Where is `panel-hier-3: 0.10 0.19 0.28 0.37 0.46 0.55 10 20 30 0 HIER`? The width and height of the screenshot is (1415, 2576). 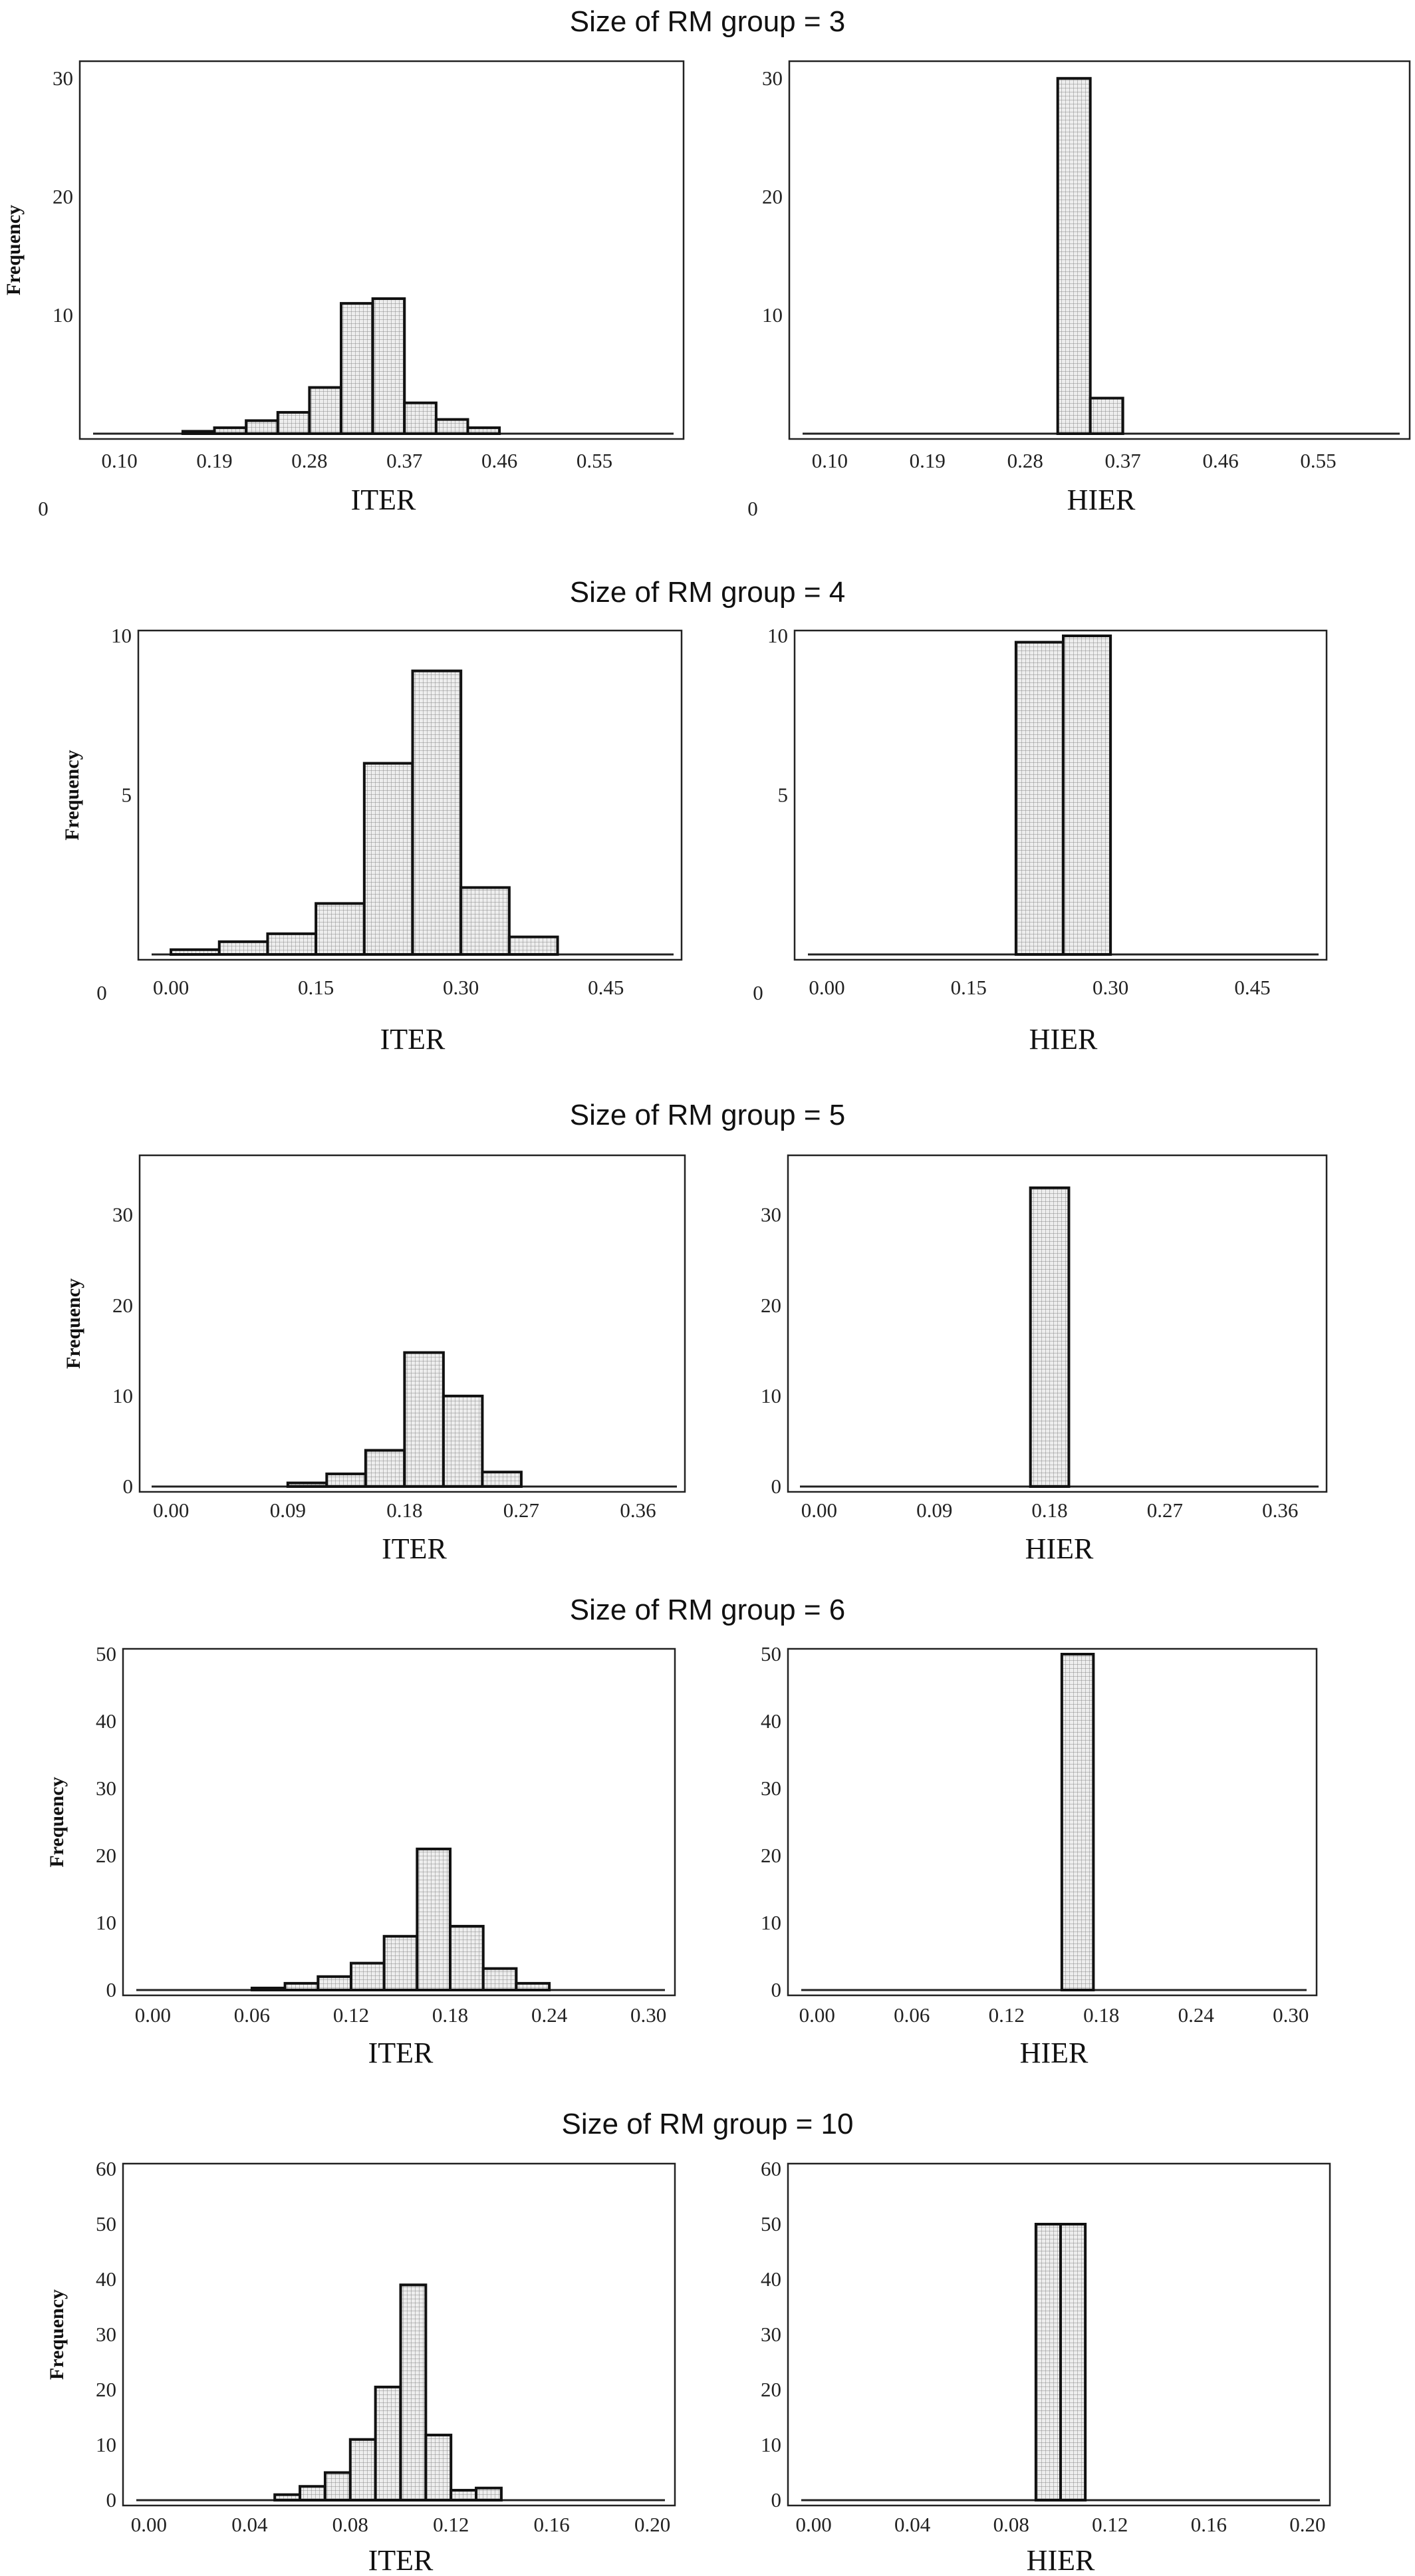 panel-hier-3: 0.10 0.19 0.28 0.37 0.46 0.55 10 20 30 0 HIER is located at coordinates (1079, 290).